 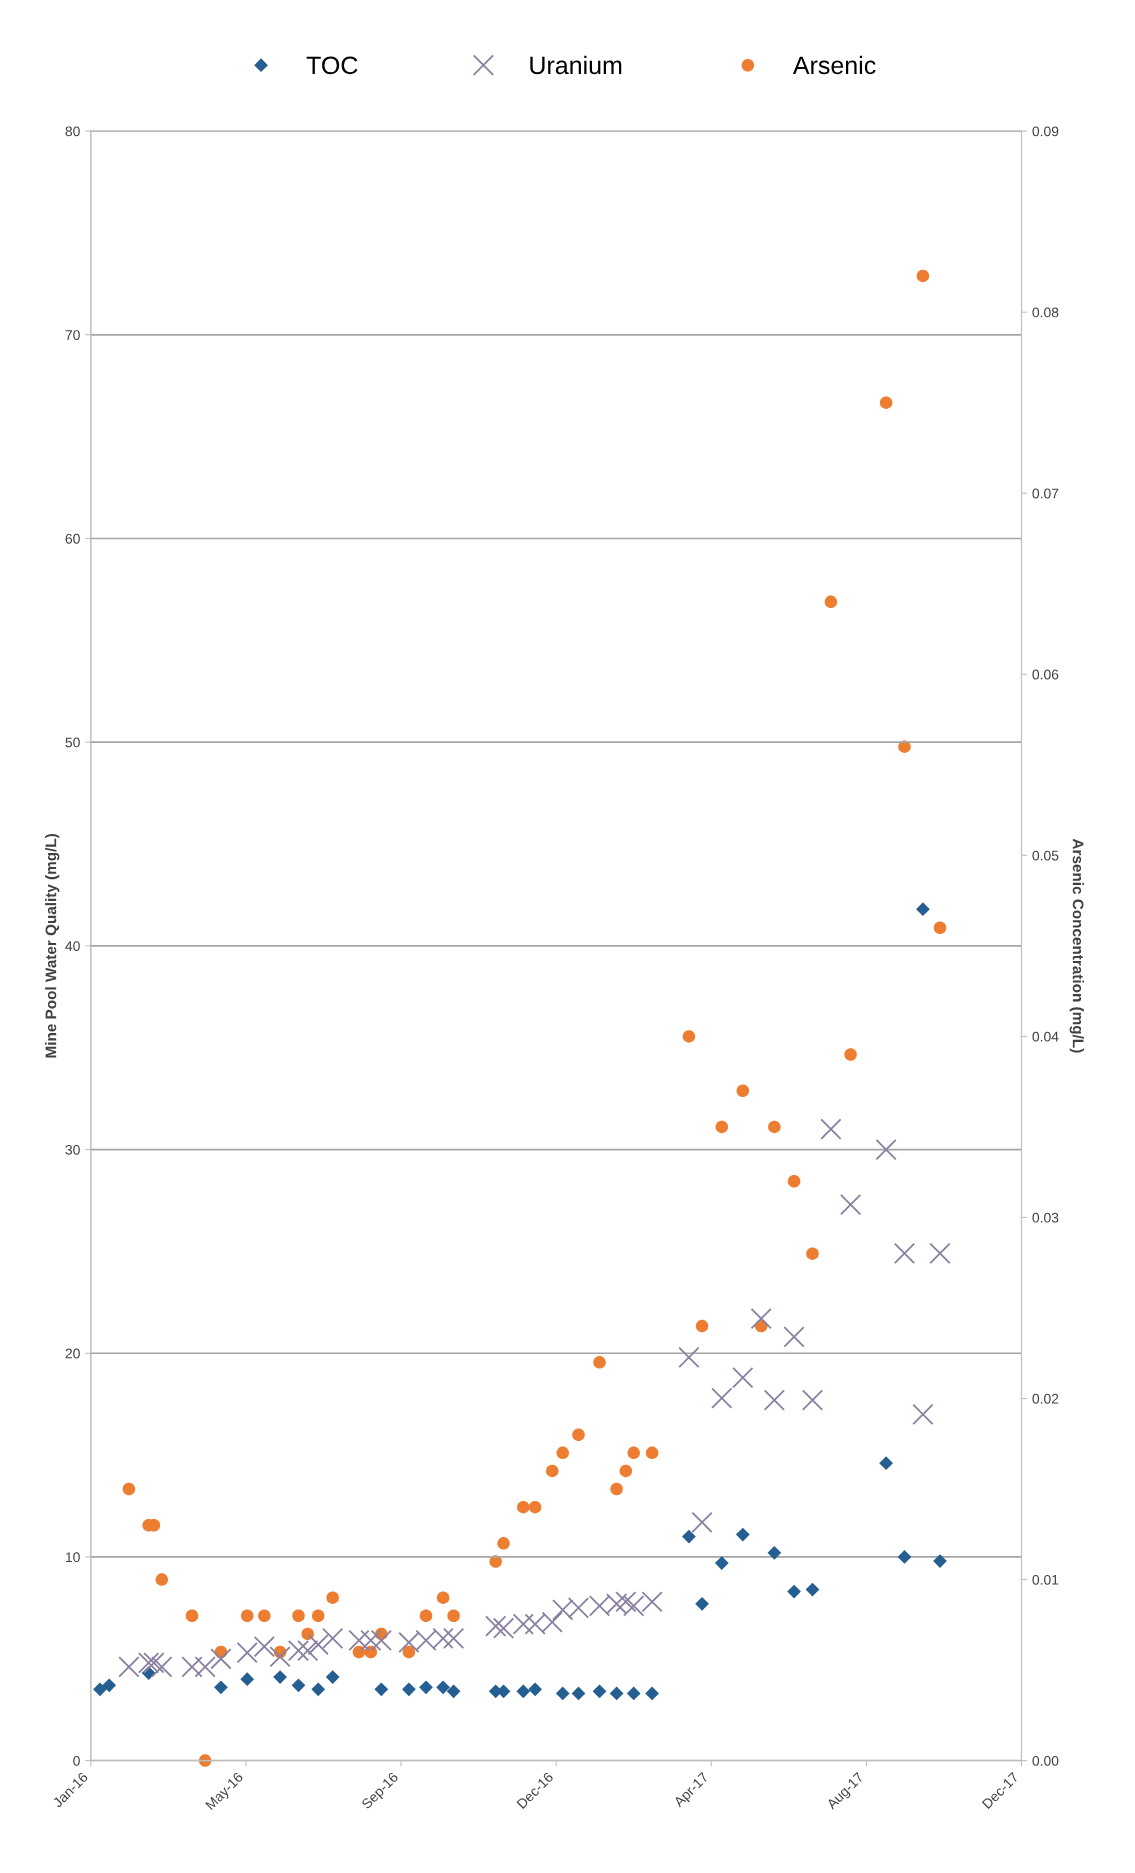 What do you see at coordinates (1045, 1217) in the screenshot?
I see `y2-tick-label: 0.03` at bounding box center [1045, 1217].